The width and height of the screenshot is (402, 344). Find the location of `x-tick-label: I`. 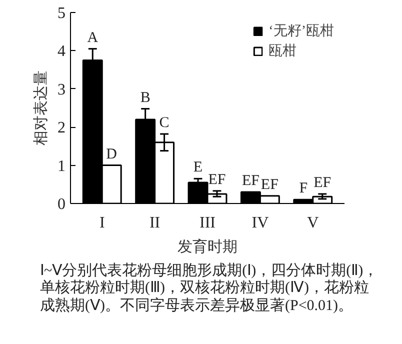

x-tick-label: I is located at coordinates (102, 223).